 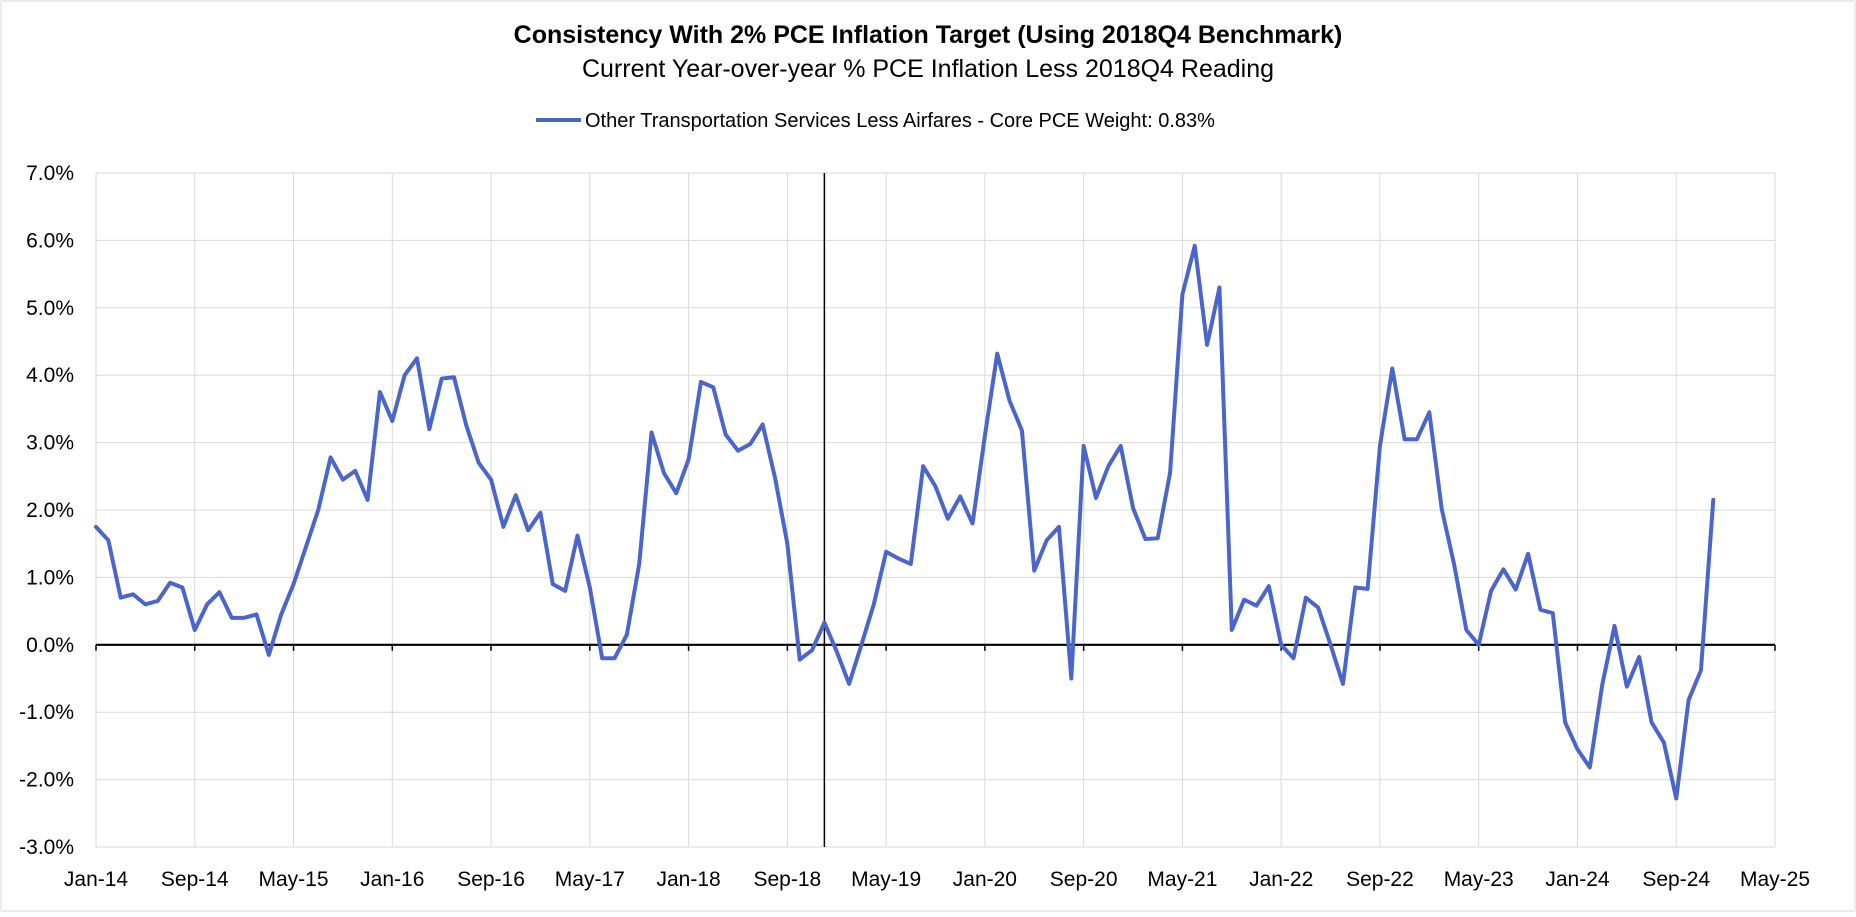 What do you see at coordinates (50, 240) in the screenshot?
I see `y-tick-label: 6.0%` at bounding box center [50, 240].